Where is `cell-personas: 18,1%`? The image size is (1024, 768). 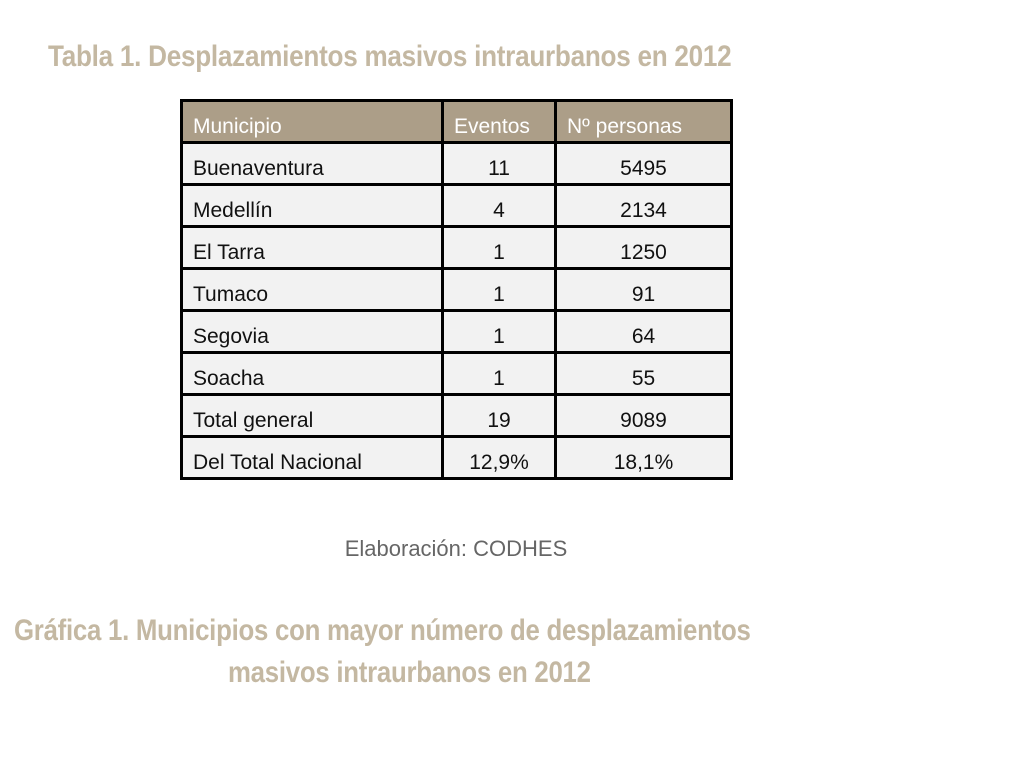
cell-personas: 18,1% is located at coordinates (643, 457).